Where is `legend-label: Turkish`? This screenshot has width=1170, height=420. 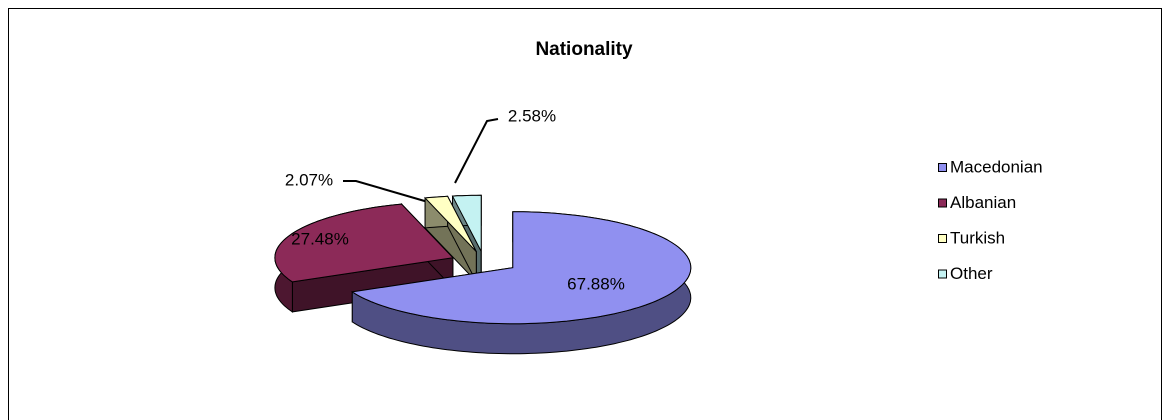 legend-label: Turkish is located at coordinates (977, 237).